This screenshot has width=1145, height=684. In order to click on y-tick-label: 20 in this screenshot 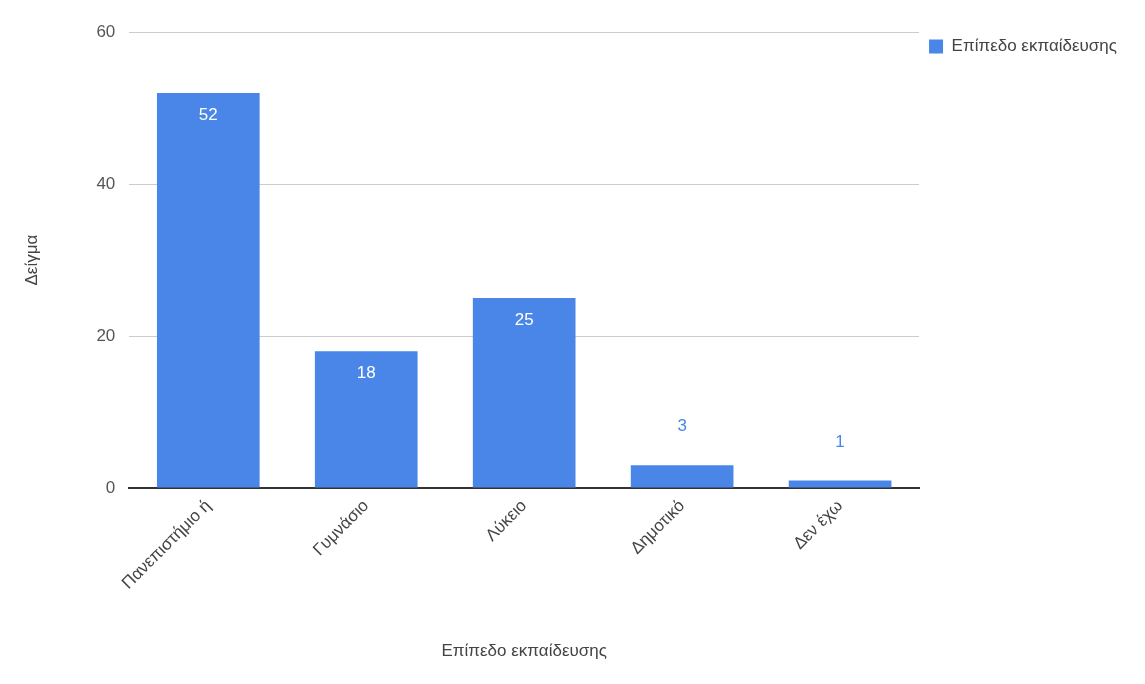, I will do `click(106, 335)`.